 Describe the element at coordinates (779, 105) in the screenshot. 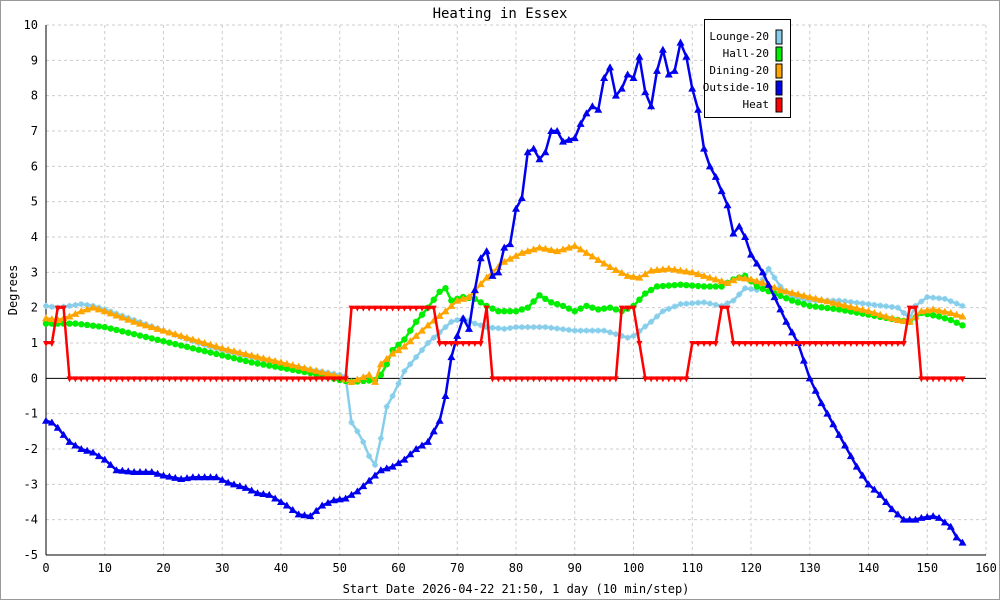

I see `legend-swatch` at that location.